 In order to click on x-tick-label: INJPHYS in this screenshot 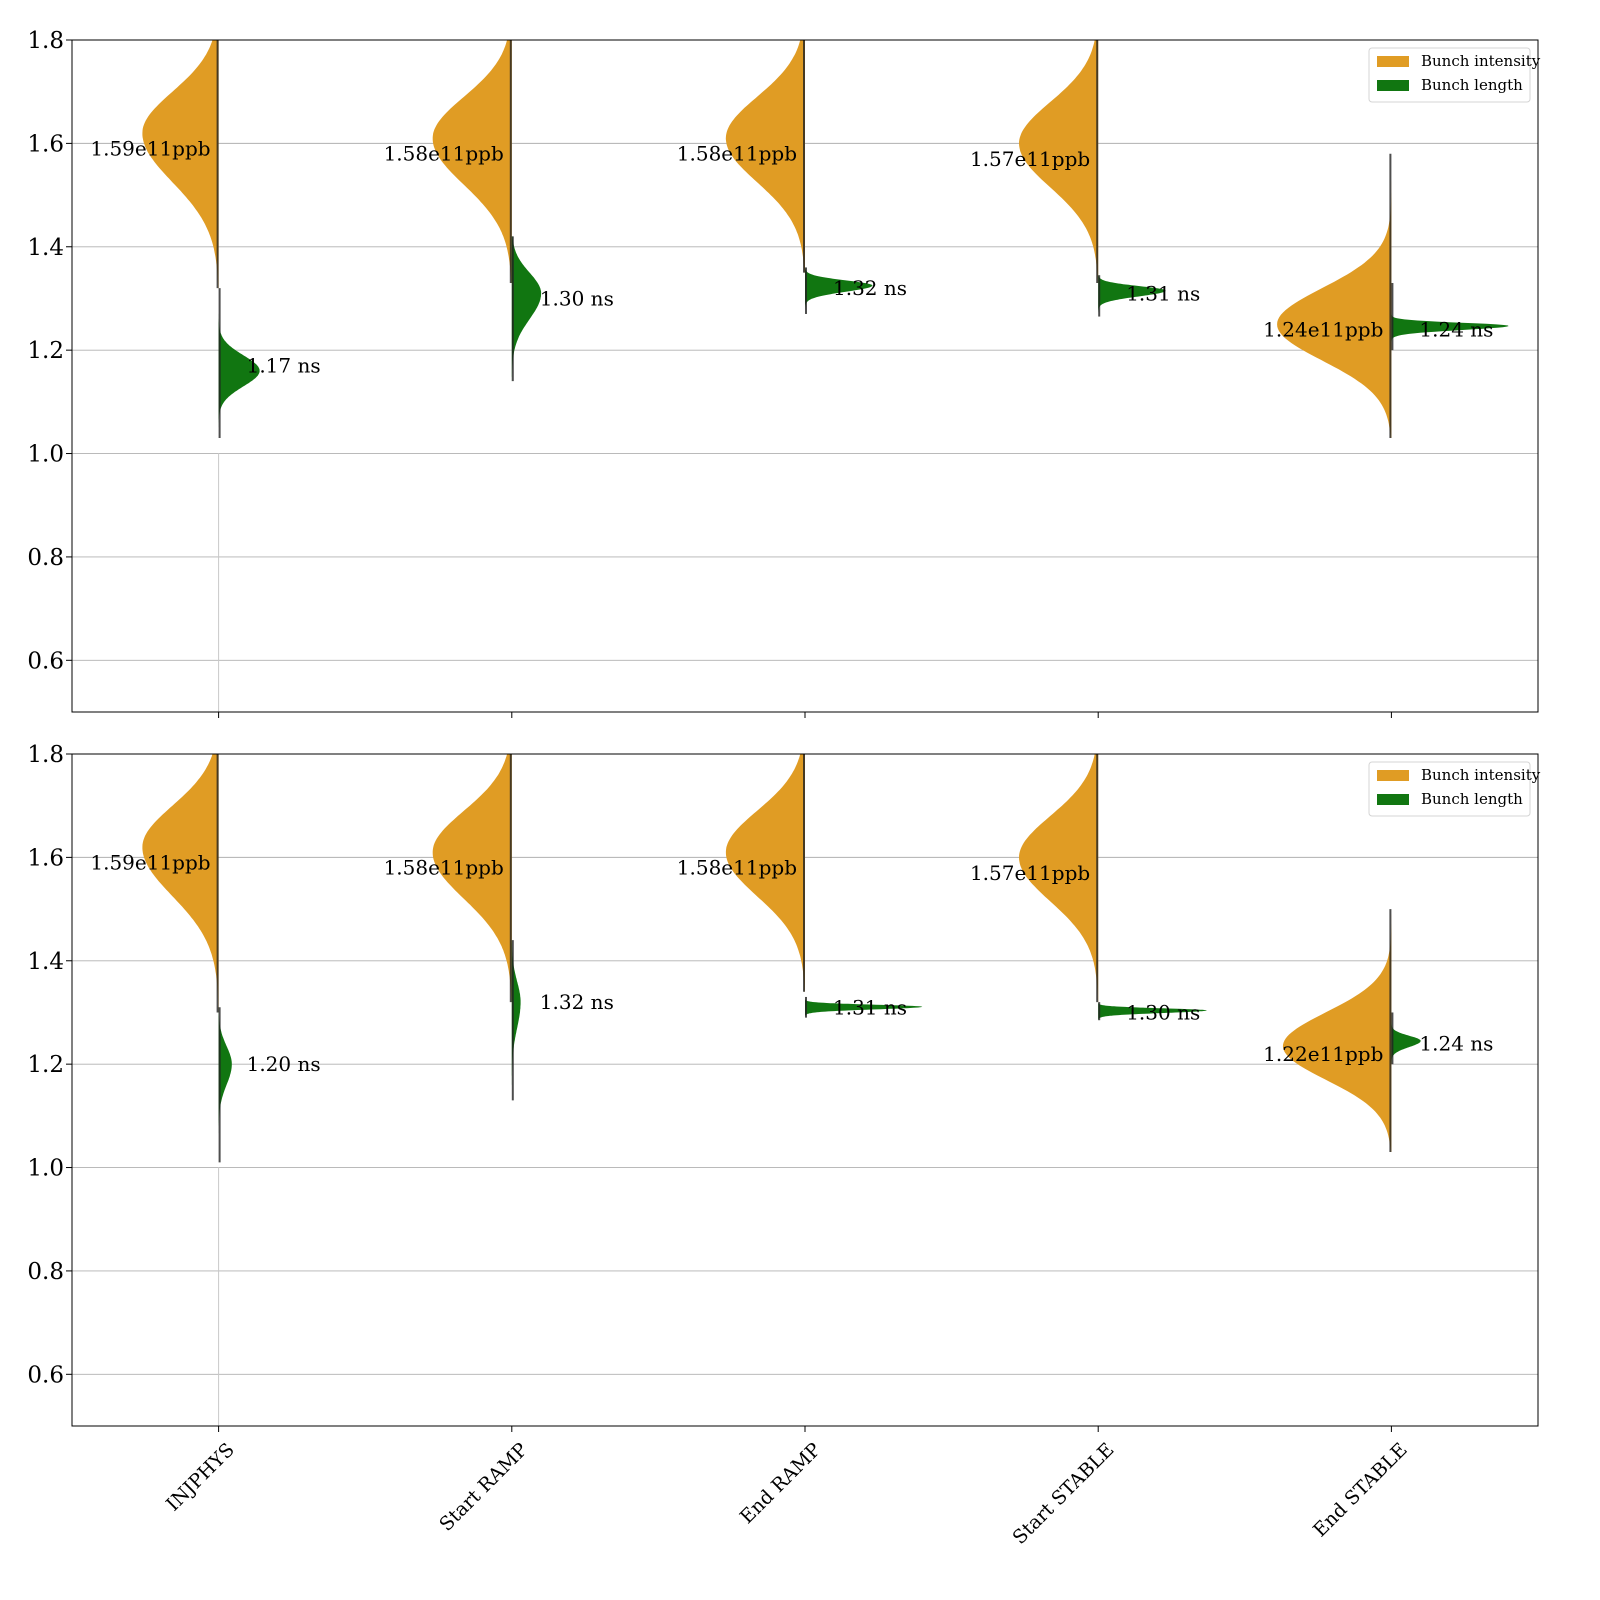, I will do `click(200, 1477)`.